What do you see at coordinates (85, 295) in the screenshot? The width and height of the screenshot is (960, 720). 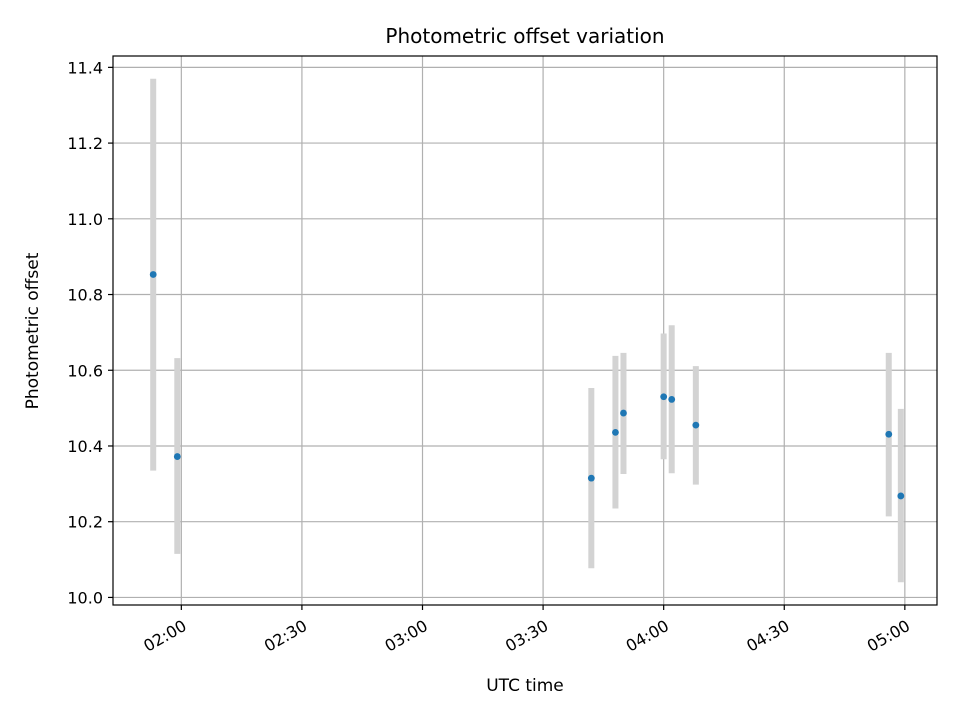 I see `y-tick-label: 10.8` at bounding box center [85, 295].